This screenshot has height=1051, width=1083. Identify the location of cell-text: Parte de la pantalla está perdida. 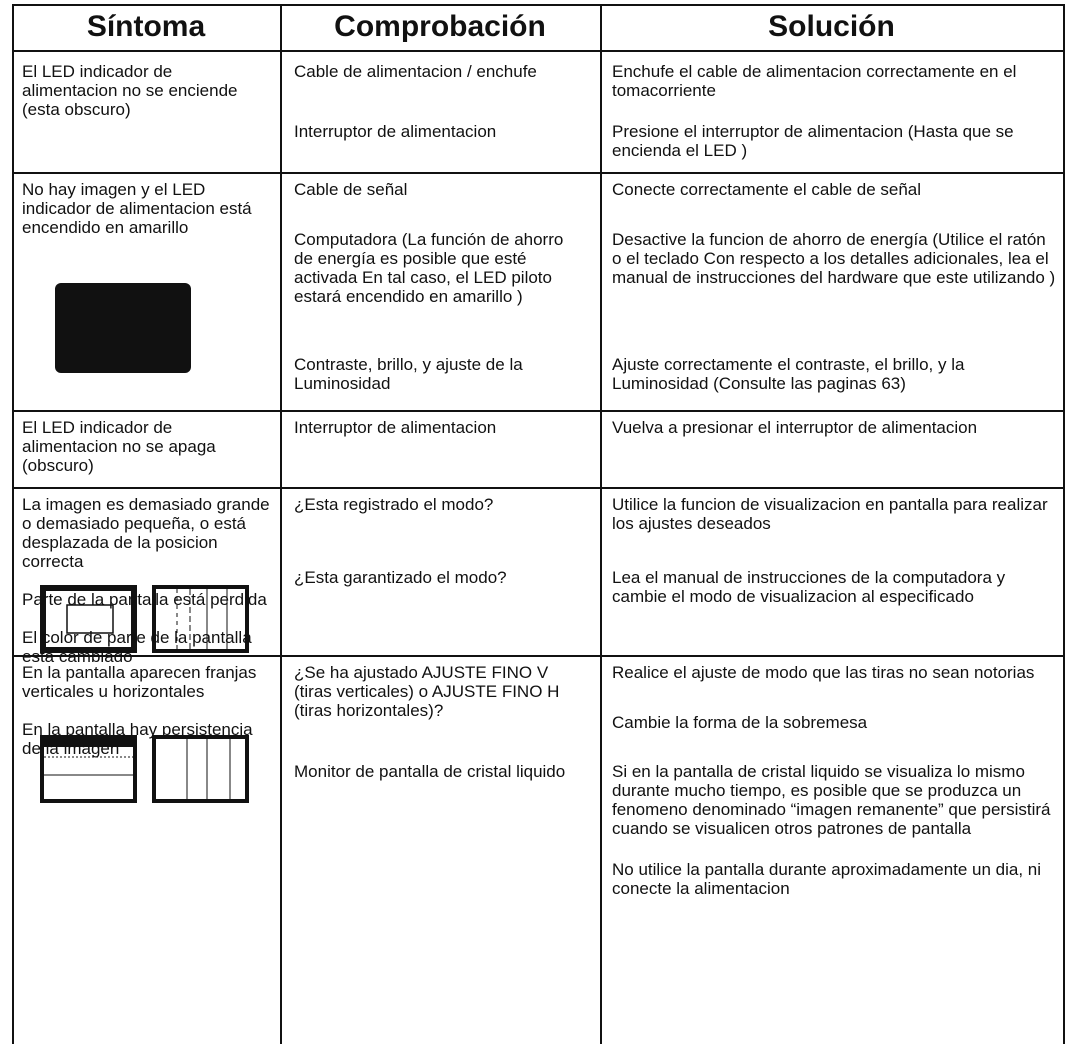
(144, 599).